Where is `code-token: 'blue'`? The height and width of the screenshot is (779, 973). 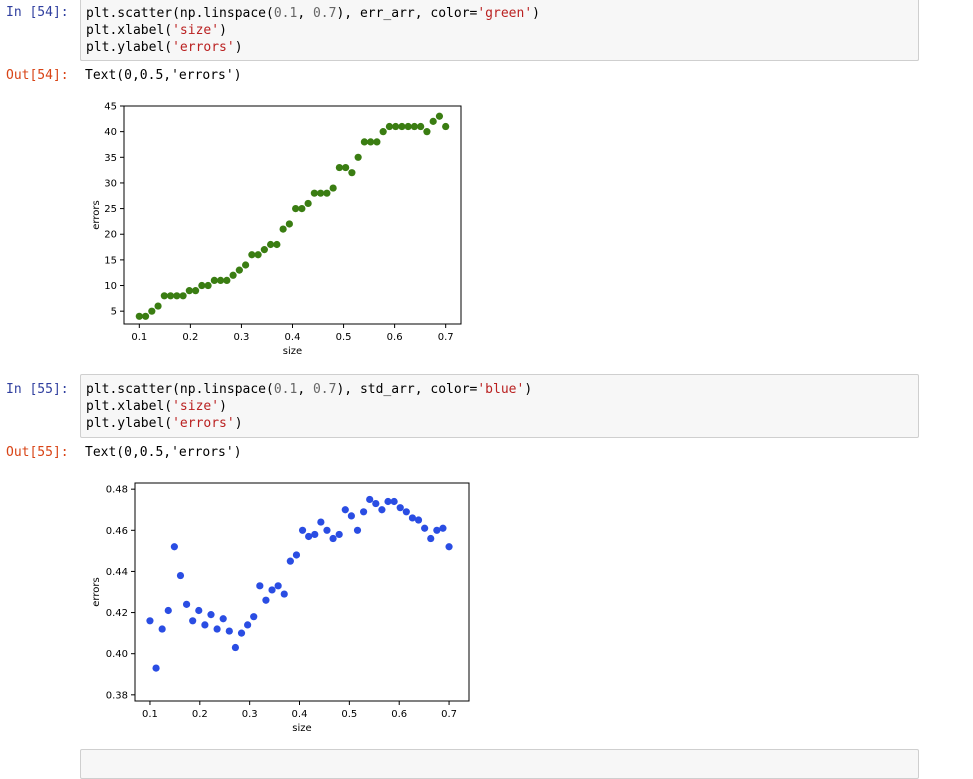
code-token: 'blue' is located at coordinates (501, 389).